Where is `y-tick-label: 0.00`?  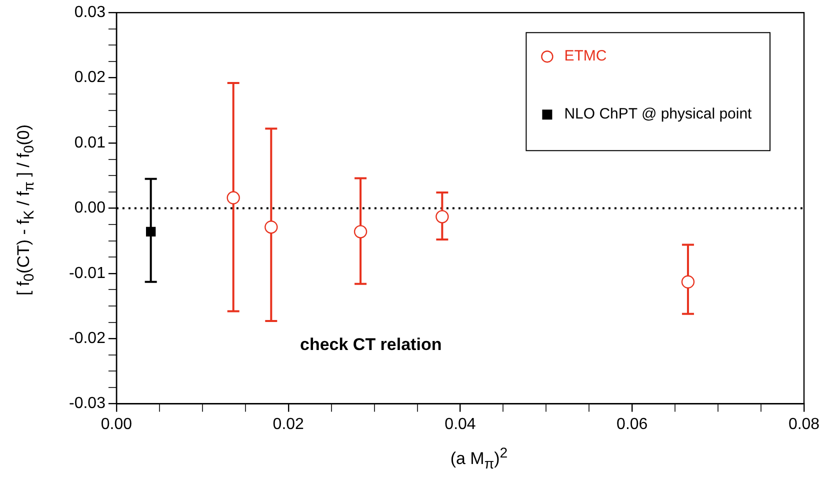 y-tick-label: 0.00 is located at coordinates (90, 208).